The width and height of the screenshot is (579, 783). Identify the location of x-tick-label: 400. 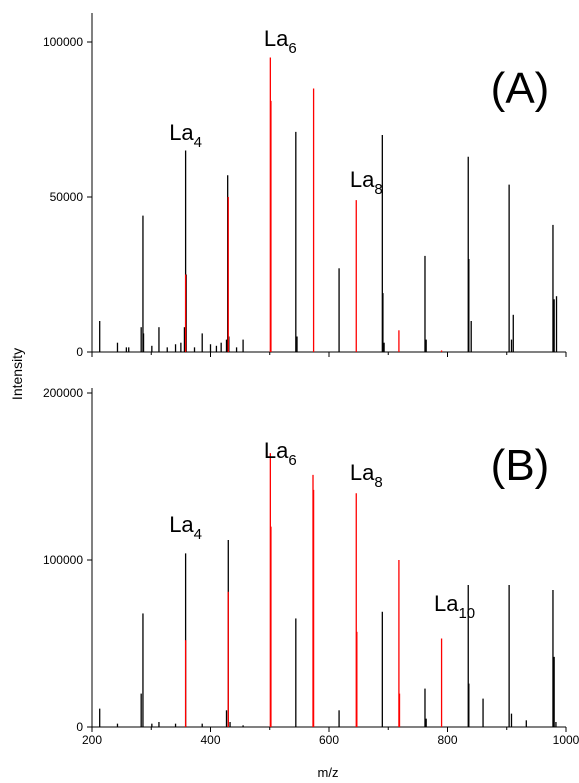
(210, 740).